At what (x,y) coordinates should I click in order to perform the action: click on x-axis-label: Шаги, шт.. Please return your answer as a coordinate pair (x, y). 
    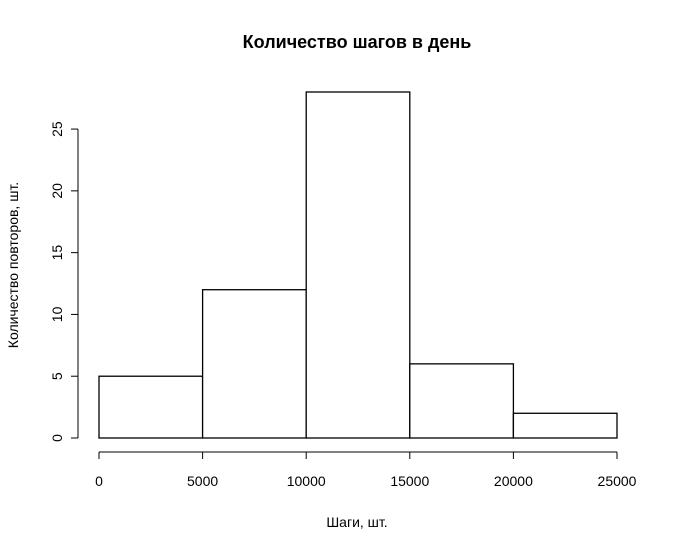
    Looking at the image, I should click on (356, 522).